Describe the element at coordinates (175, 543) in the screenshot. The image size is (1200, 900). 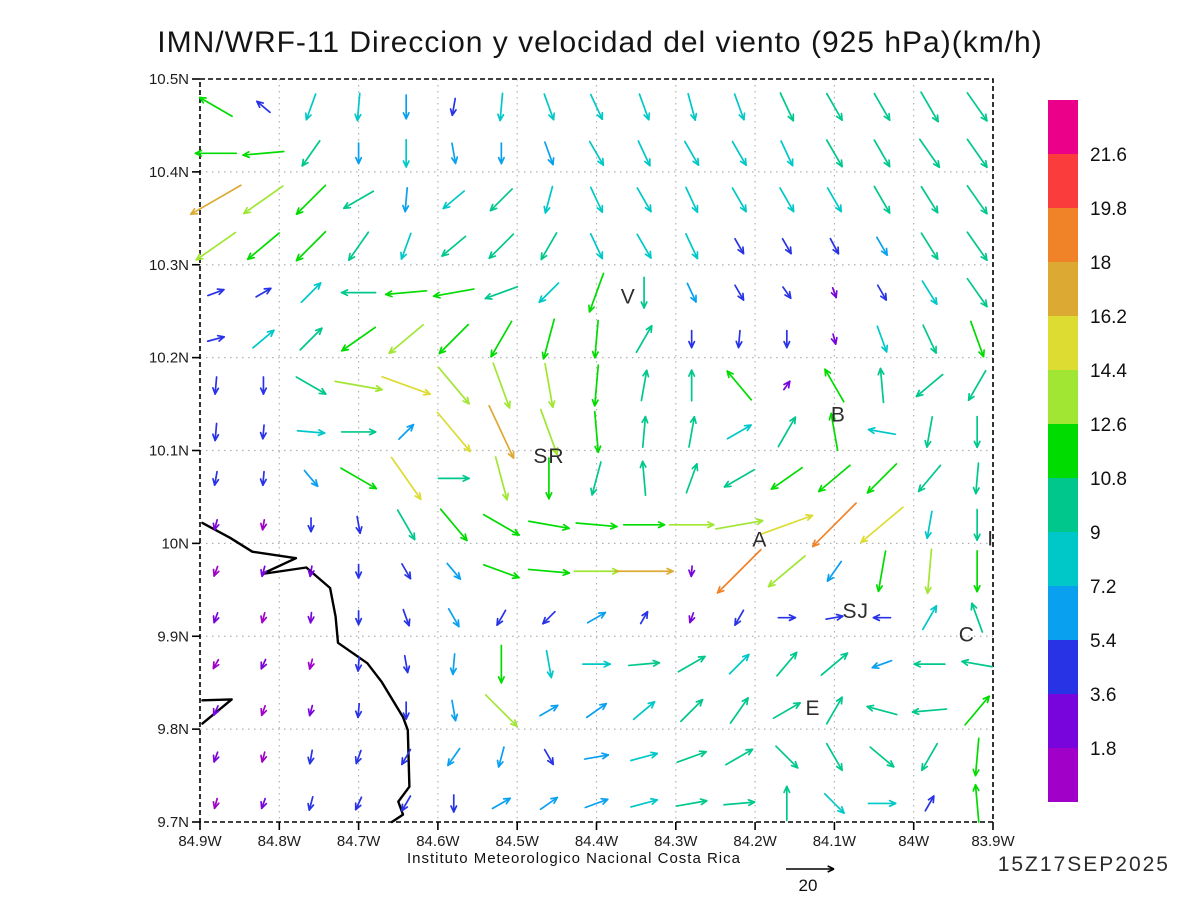
I see `lat-tick-label: 10N` at that location.